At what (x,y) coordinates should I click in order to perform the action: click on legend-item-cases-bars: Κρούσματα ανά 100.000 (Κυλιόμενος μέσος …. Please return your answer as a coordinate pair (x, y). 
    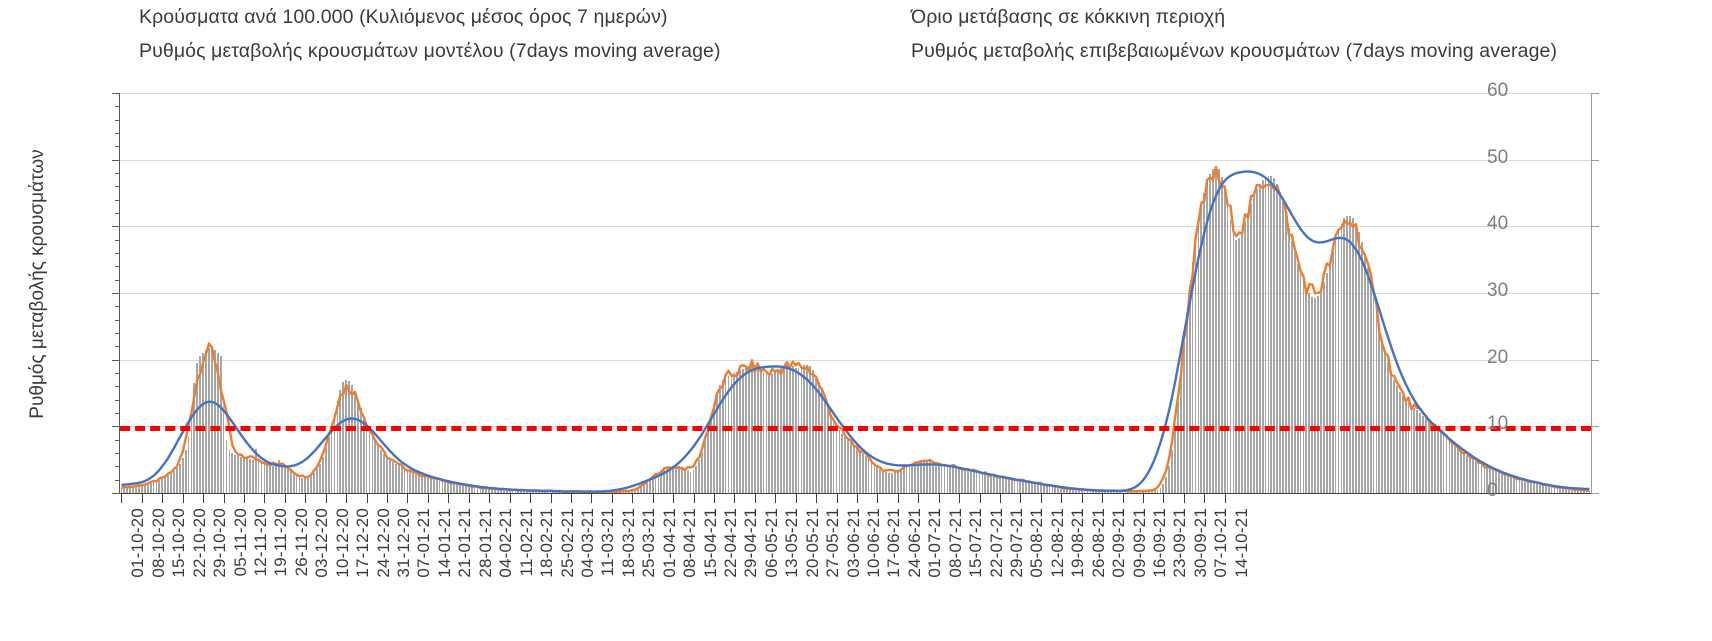
    Looking at the image, I should click on (378, 17).